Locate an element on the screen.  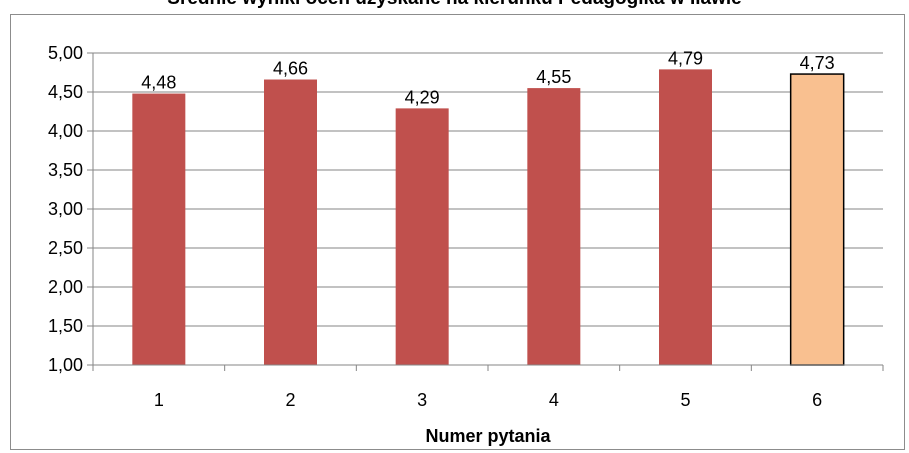
y-tick-label: 1,50 is located at coordinates (65, 326).